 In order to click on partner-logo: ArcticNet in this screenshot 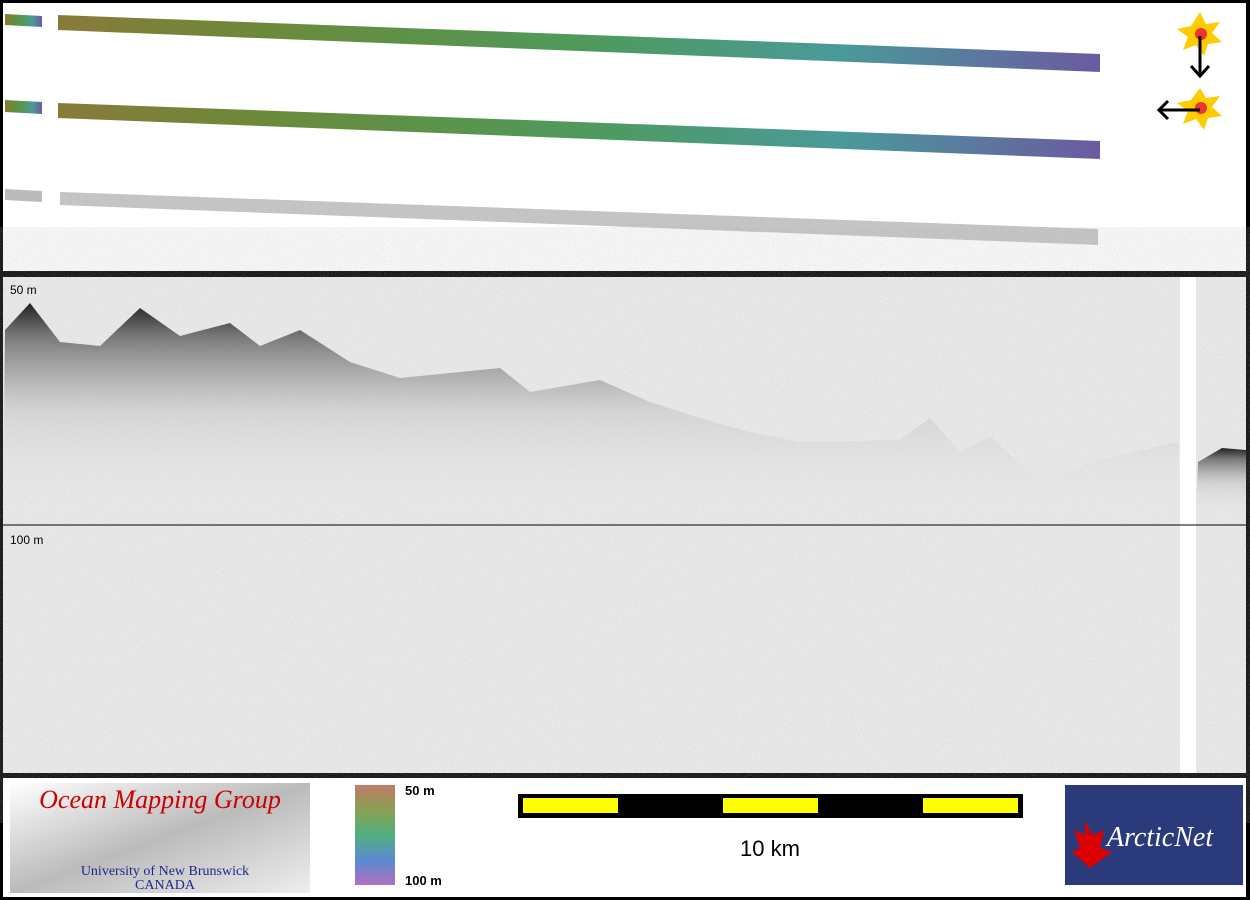, I will do `click(1159, 837)`.